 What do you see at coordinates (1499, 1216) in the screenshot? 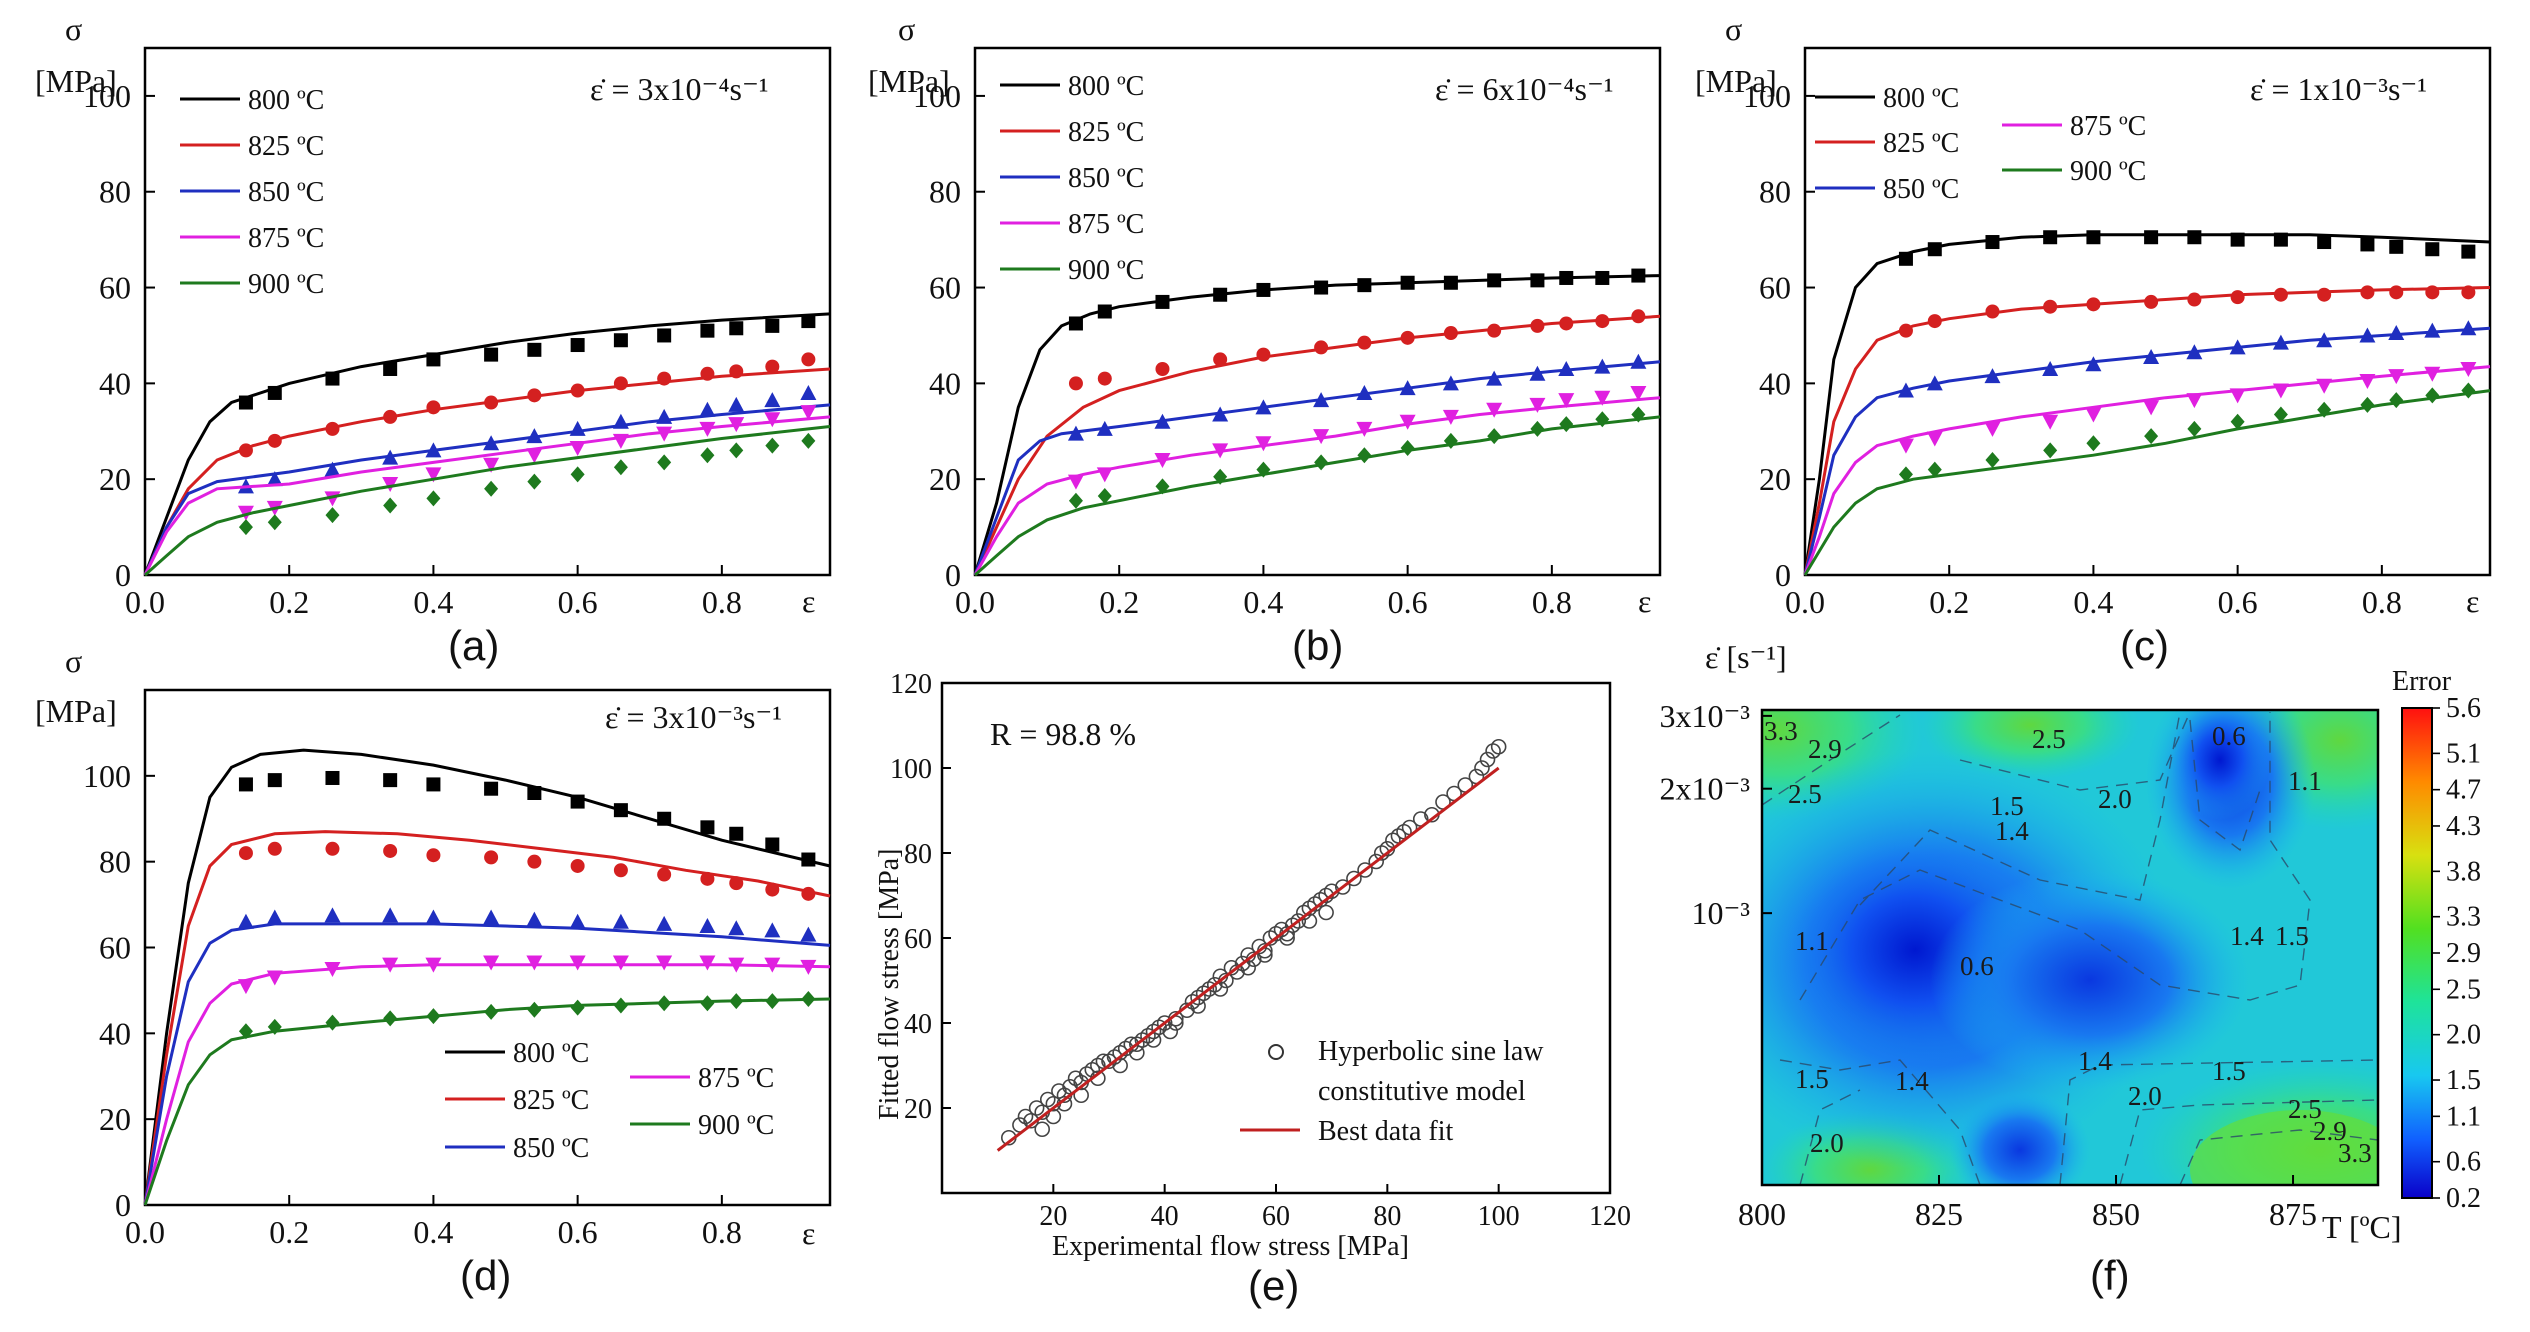
I see `x-tick-label: 100` at bounding box center [1499, 1216].